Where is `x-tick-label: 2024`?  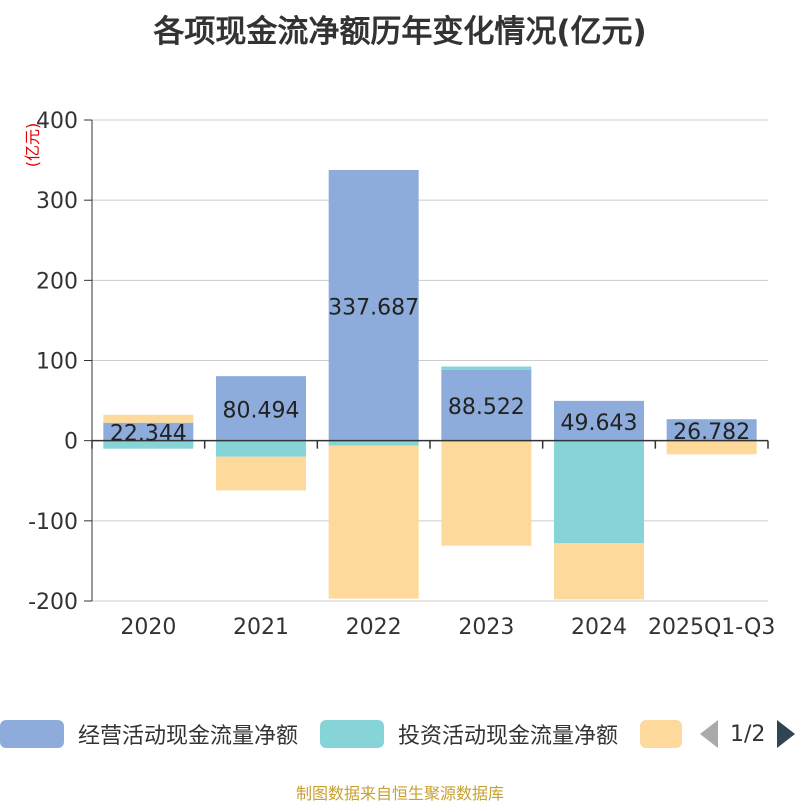
x-tick-label: 2024 is located at coordinates (599, 627).